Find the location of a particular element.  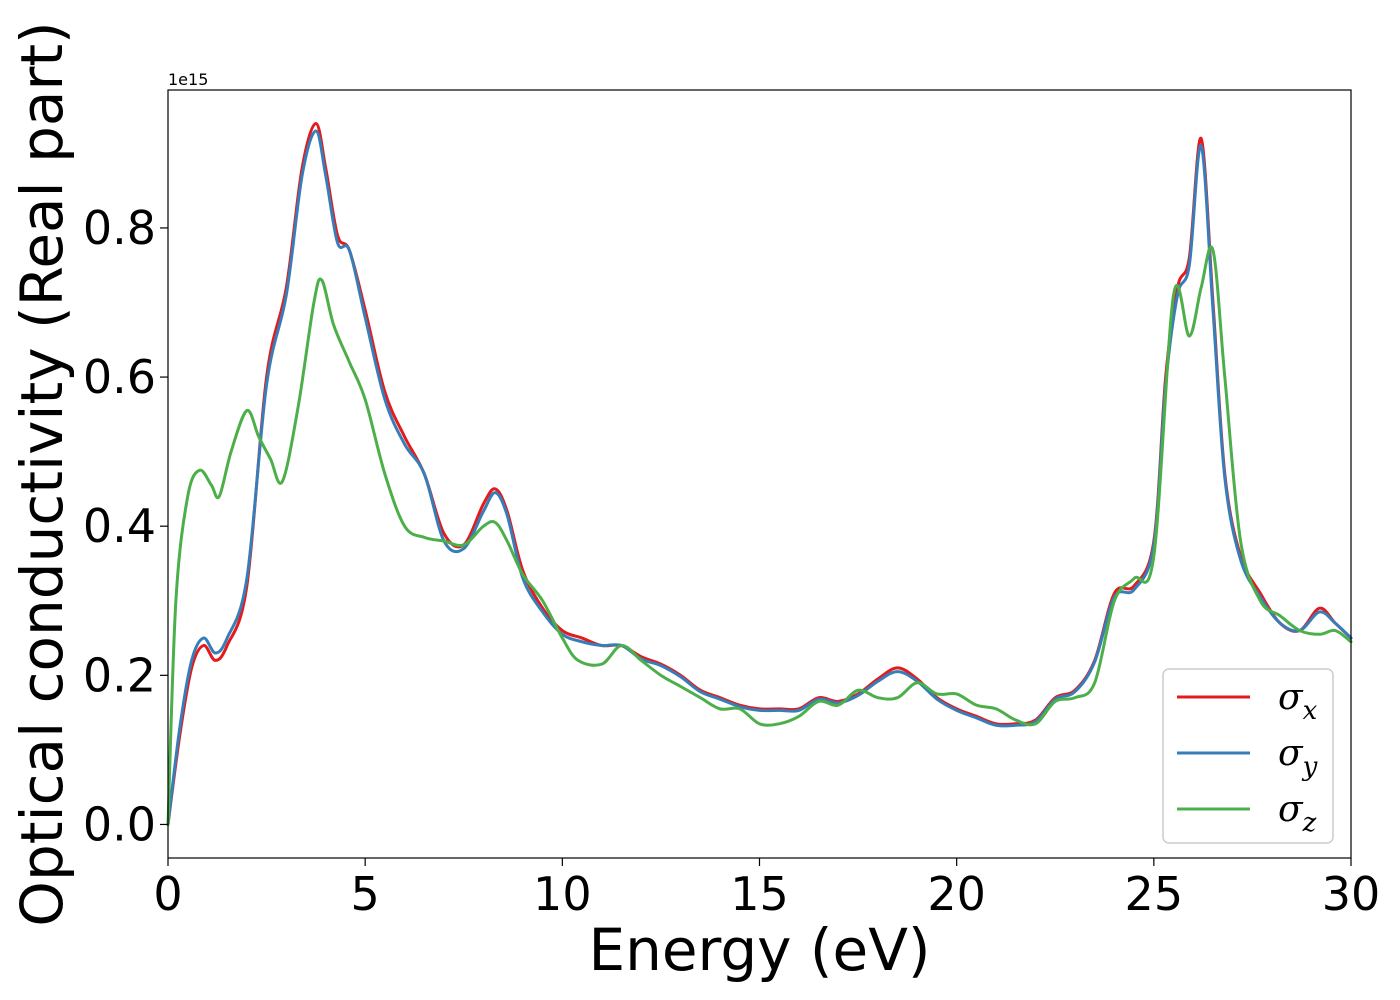

y-tick-label: 0.6 is located at coordinates (119, 377).